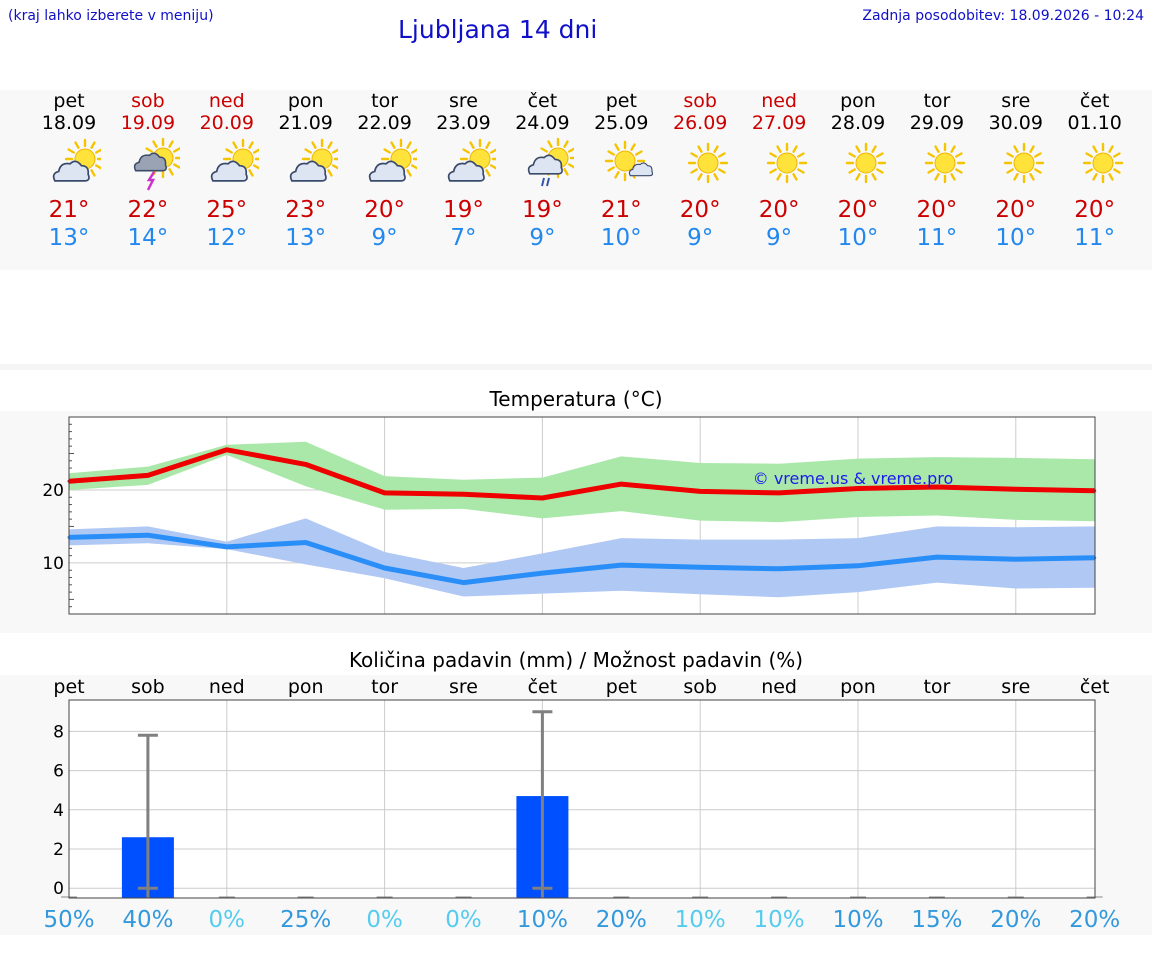 This screenshot has width=1152, height=975. I want to click on max-temperature: 25°, so click(227, 210).